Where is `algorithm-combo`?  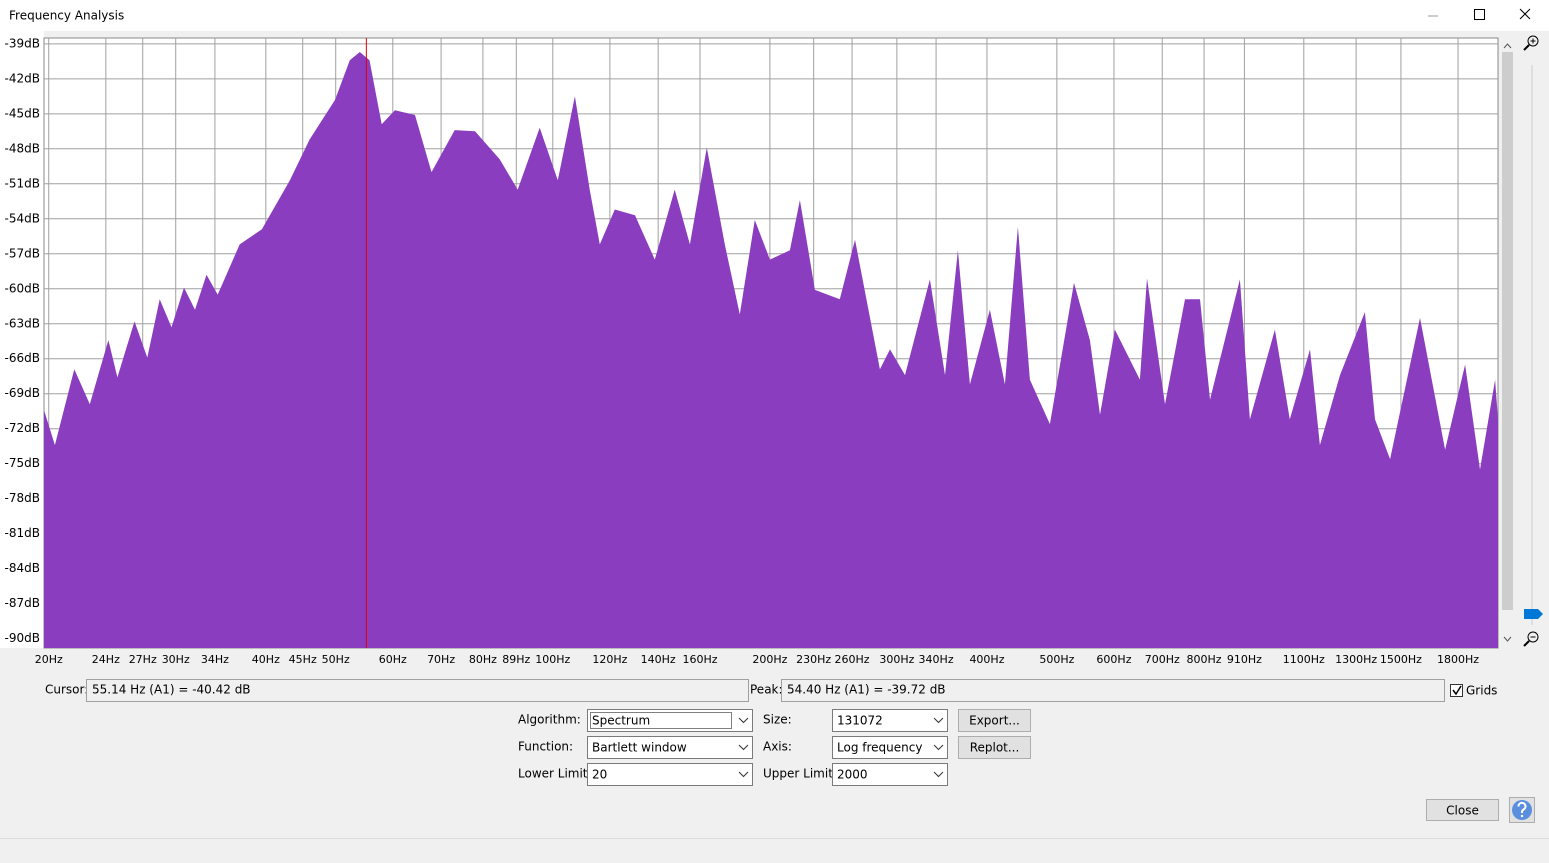
algorithm-combo is located at coordinates (670, 720).